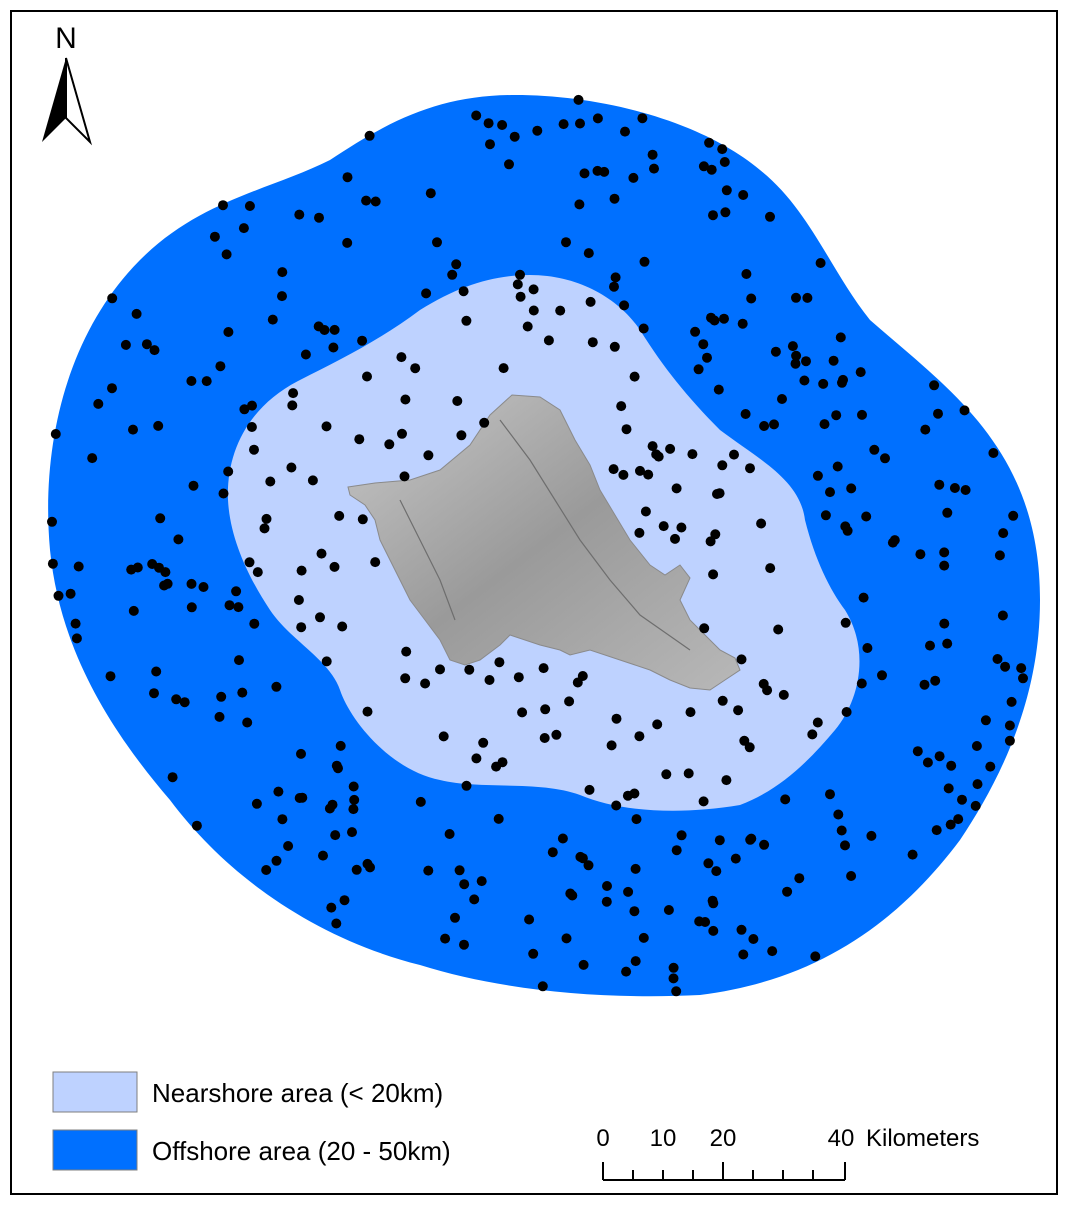  Describe the element at coordinates (922, 1138) in the screenshot. I see `scale-unit: Kilometers` at that location.